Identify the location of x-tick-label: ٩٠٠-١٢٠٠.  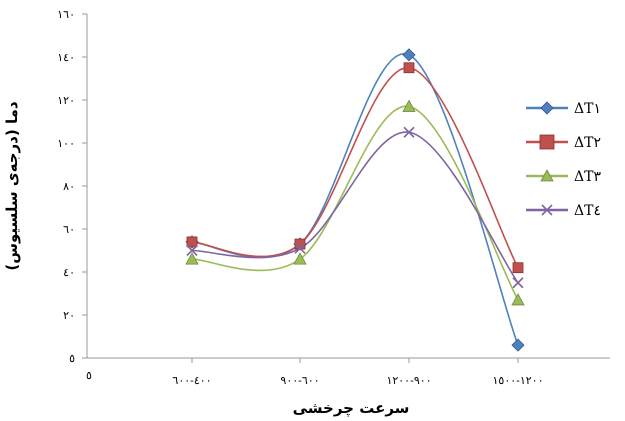
(408, 380).